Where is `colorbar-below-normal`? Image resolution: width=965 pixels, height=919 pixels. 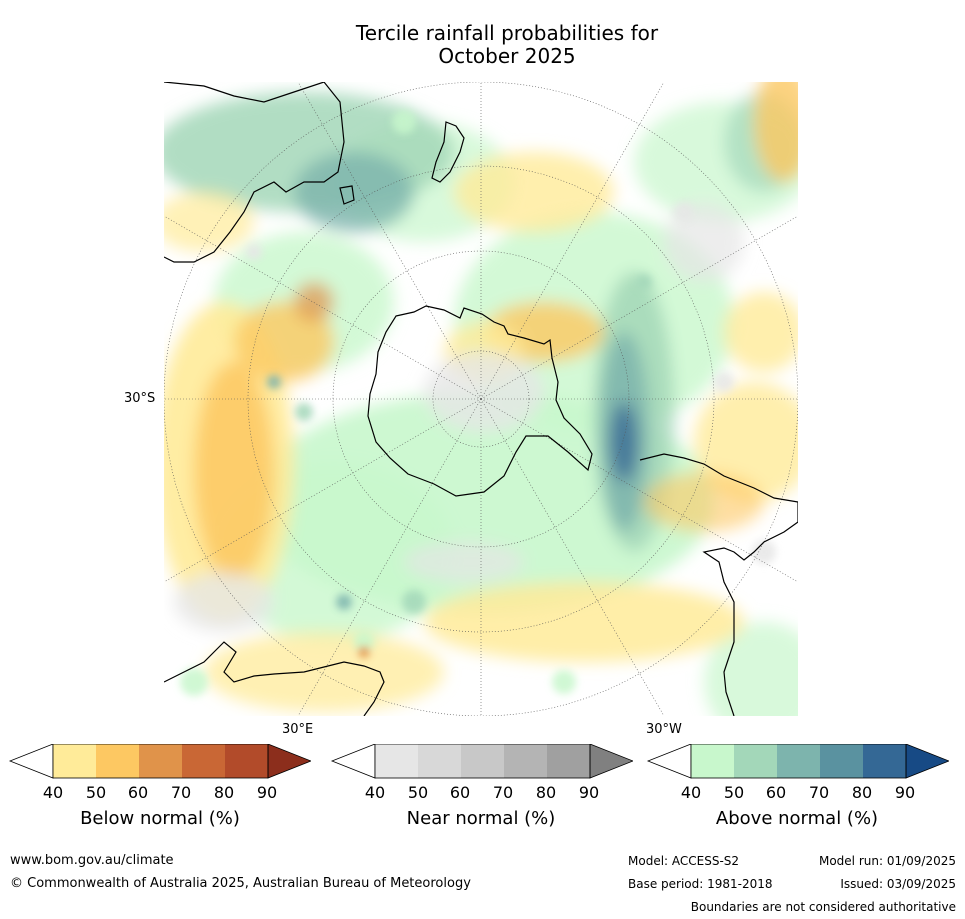
colorbar-below-normal is located at coordinates (159, 761).